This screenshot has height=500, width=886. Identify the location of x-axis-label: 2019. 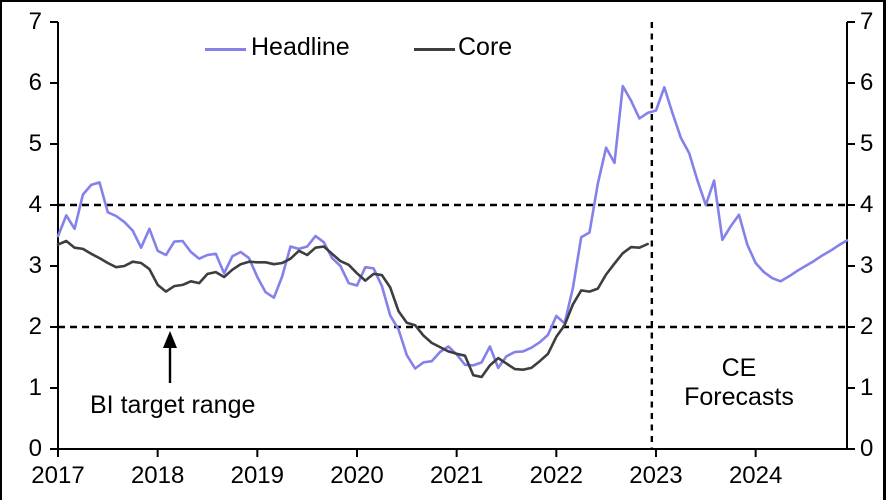
(257, 475).